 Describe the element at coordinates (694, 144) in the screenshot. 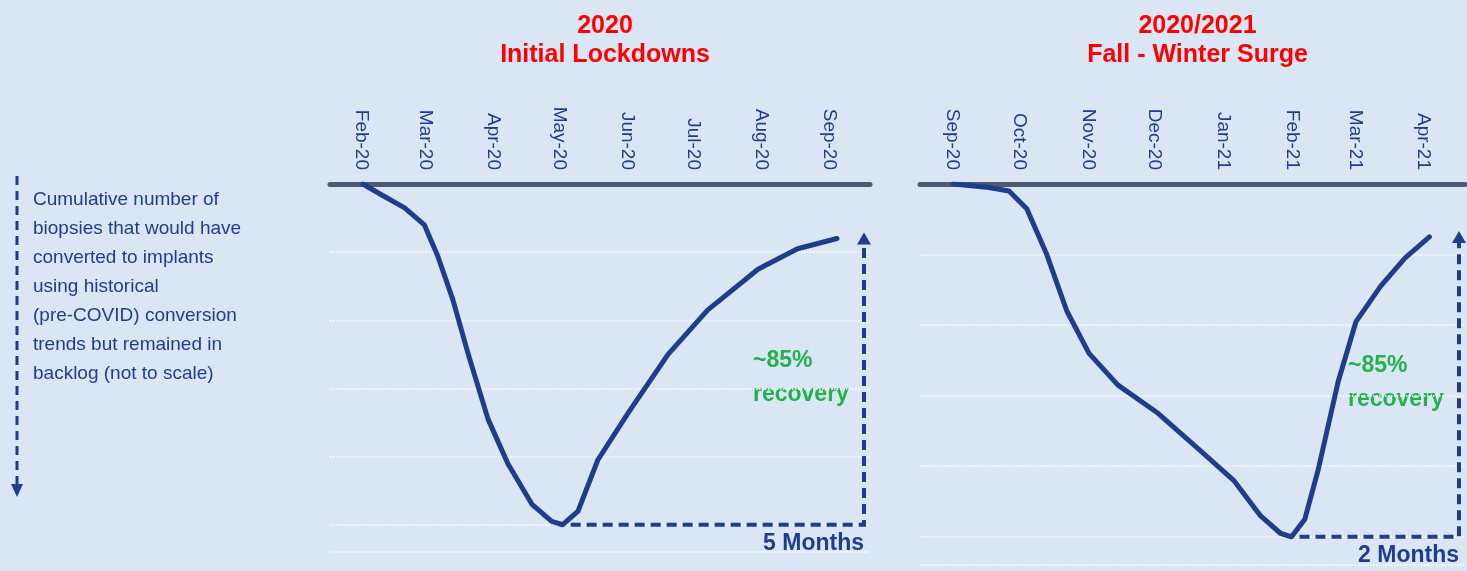

I see `x-tick-label: Jul-20` at that location.